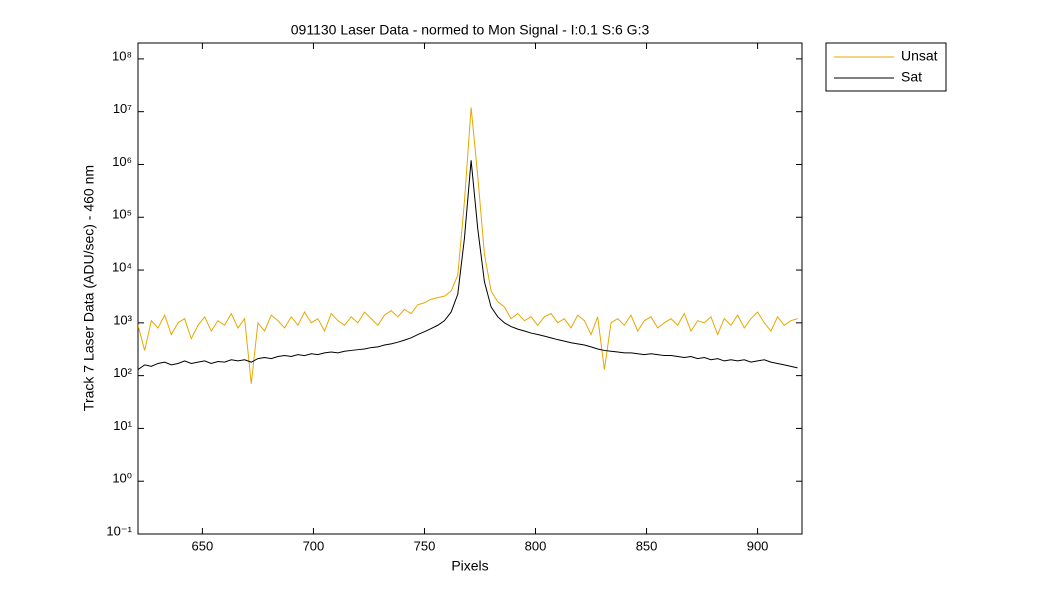  Describe the element at coordinates (122, 161) in the screenshot. I see `y-tick-label: 10⁶` at that location.